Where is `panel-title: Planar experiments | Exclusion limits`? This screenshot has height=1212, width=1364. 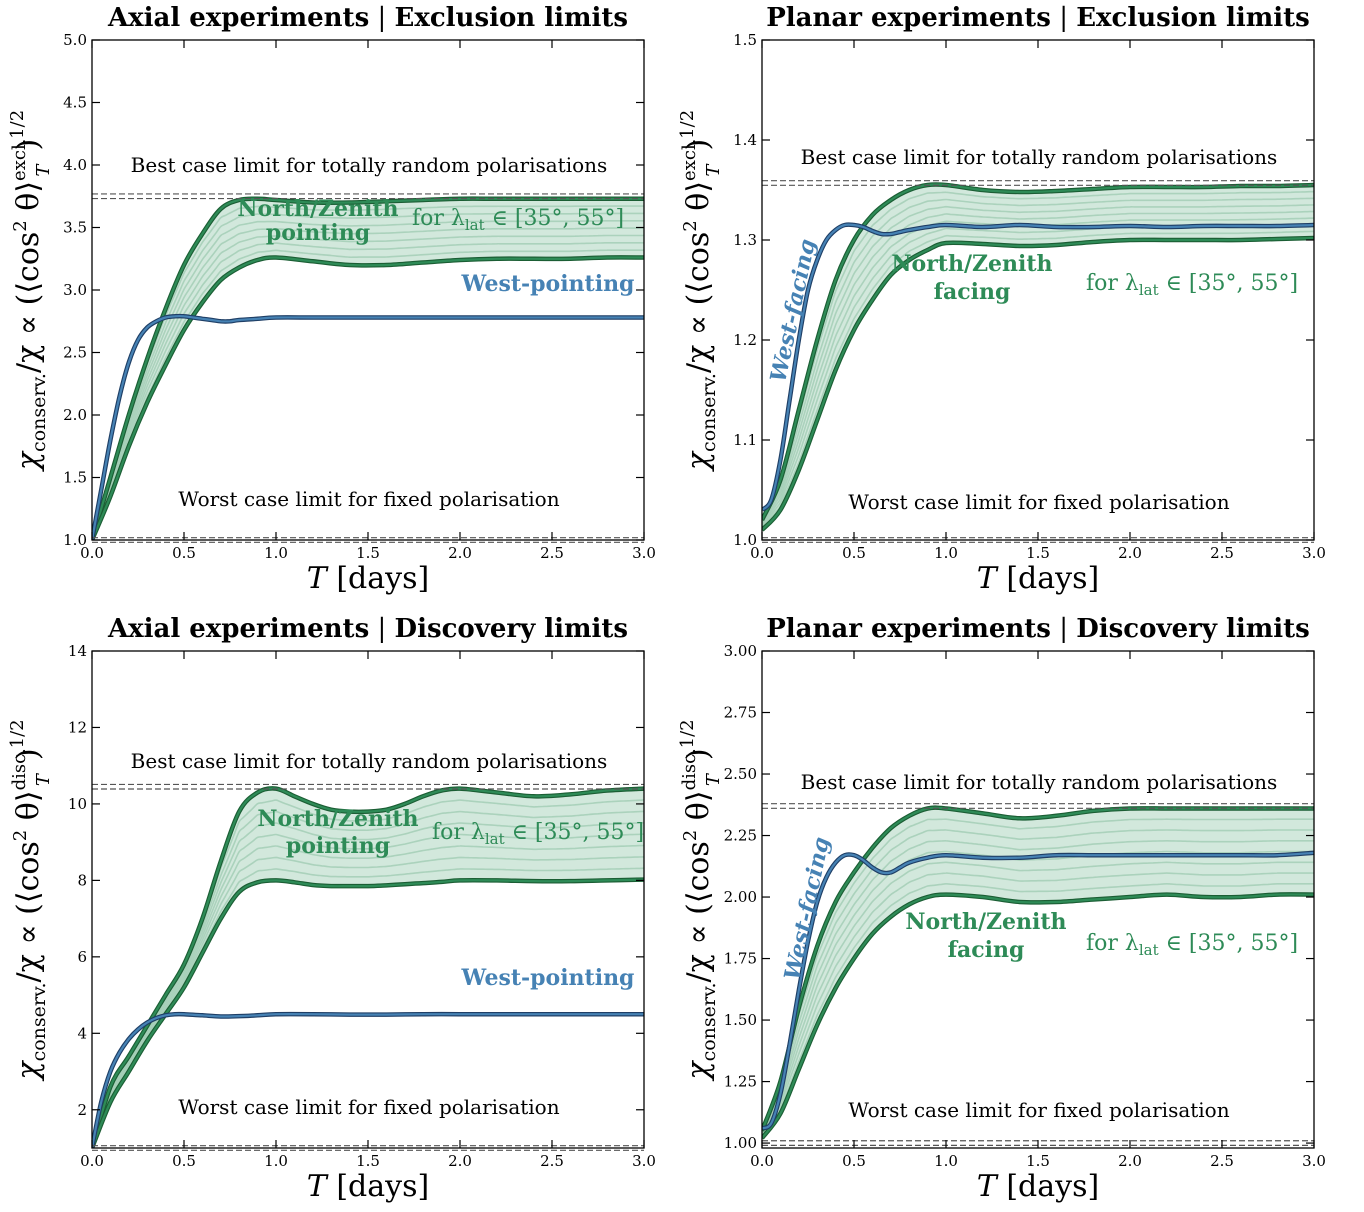
panel-title: Planar experiments | Exclusion limits is located at coordinates (1038, 18).